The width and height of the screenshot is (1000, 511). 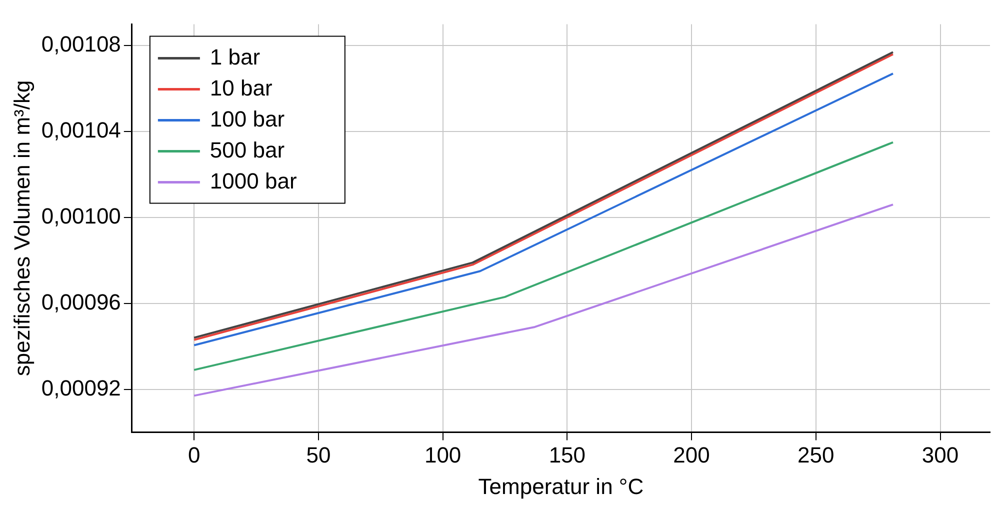 What do you see at coordinates (241, 87) in the screenshot?
I see `legend-label: 10 bar` at bounding box center [241, 87].